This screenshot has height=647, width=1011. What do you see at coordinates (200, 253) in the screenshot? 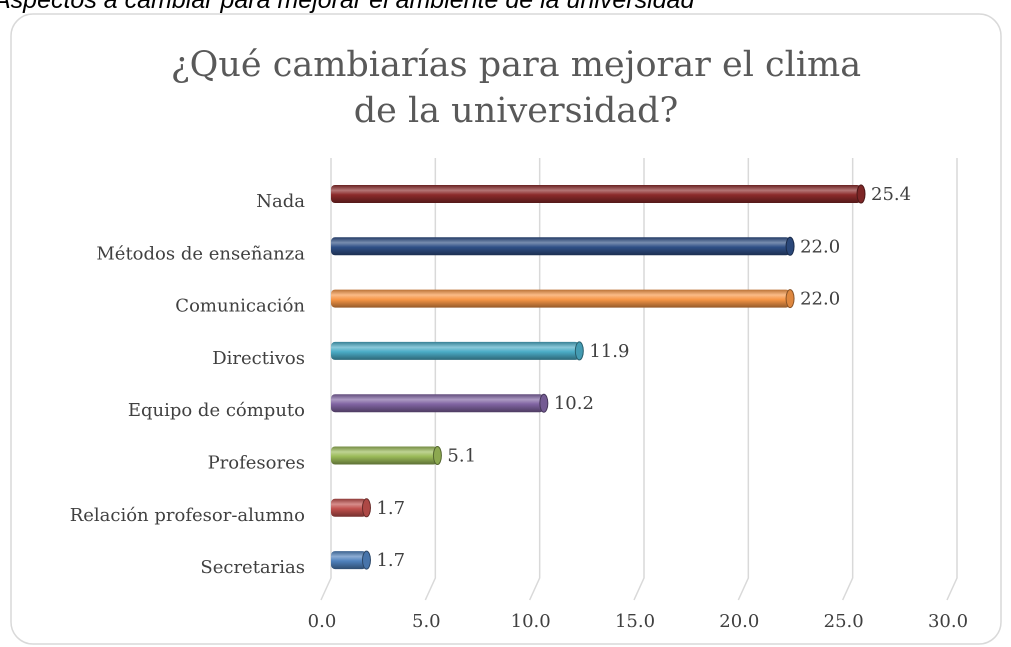
I see `y-tick-label: Métodos de enseñanza` at bounding box center [200, 253].